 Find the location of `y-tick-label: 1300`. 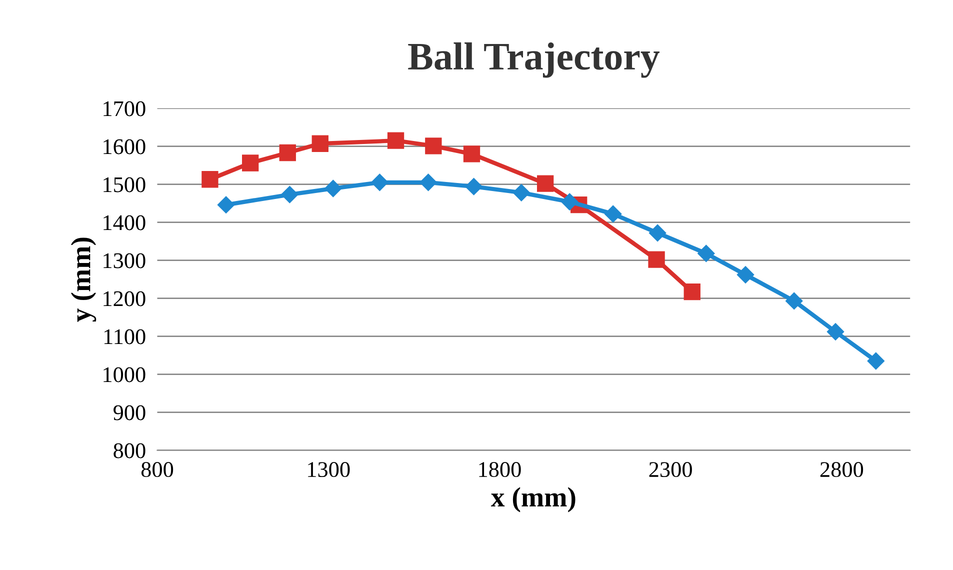

y-tick-label: 1300 is located at coordinates (125, 260).